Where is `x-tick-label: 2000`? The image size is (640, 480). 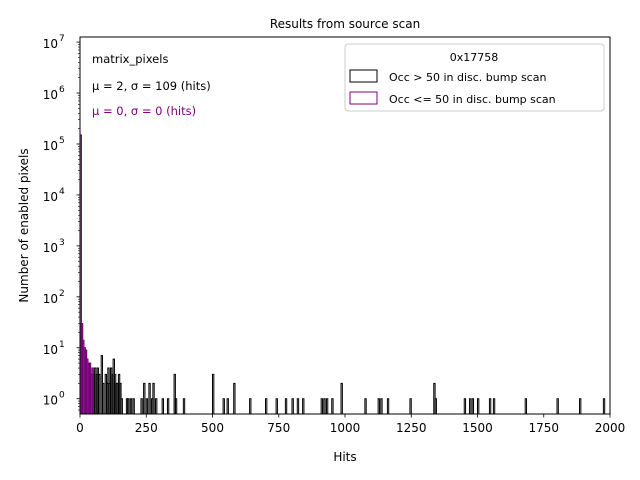
x-tick-label: 2000 is located at coordinates (610, 428).